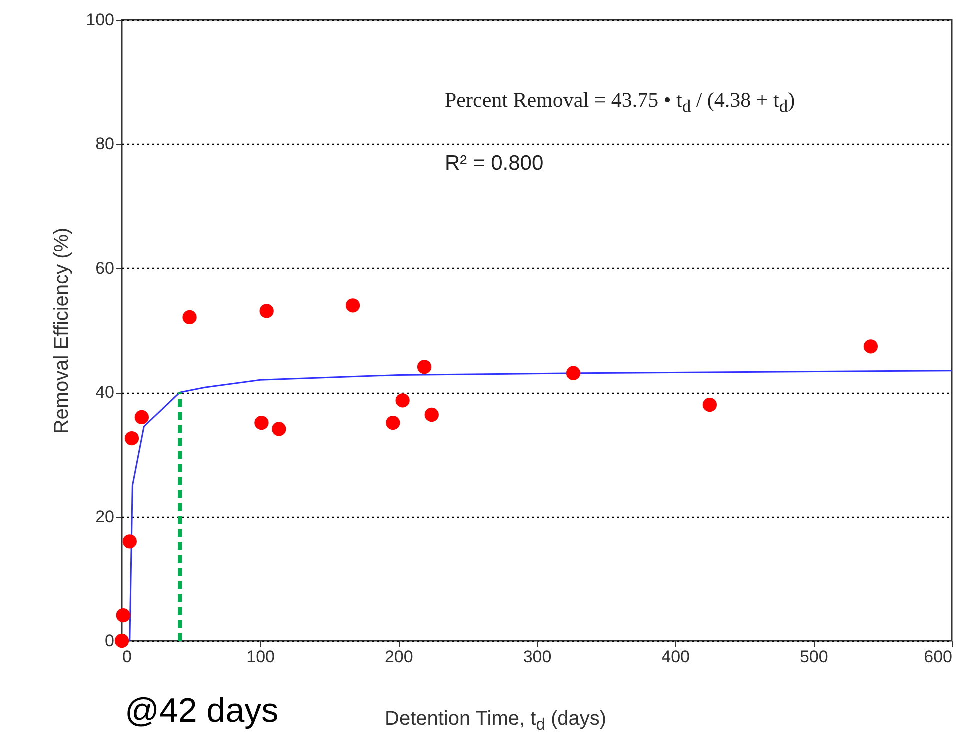 The height and width of the screenshot is (745, 972). Describe the element at coordinates (676, 657) in the screenshot. I see `x-tick-label: 400` at that location.